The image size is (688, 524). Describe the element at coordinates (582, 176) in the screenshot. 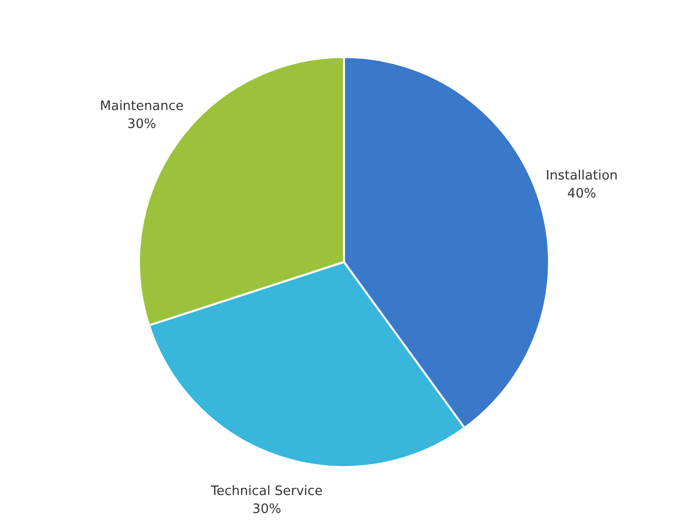

I see `slice-label: Installation` at that location.